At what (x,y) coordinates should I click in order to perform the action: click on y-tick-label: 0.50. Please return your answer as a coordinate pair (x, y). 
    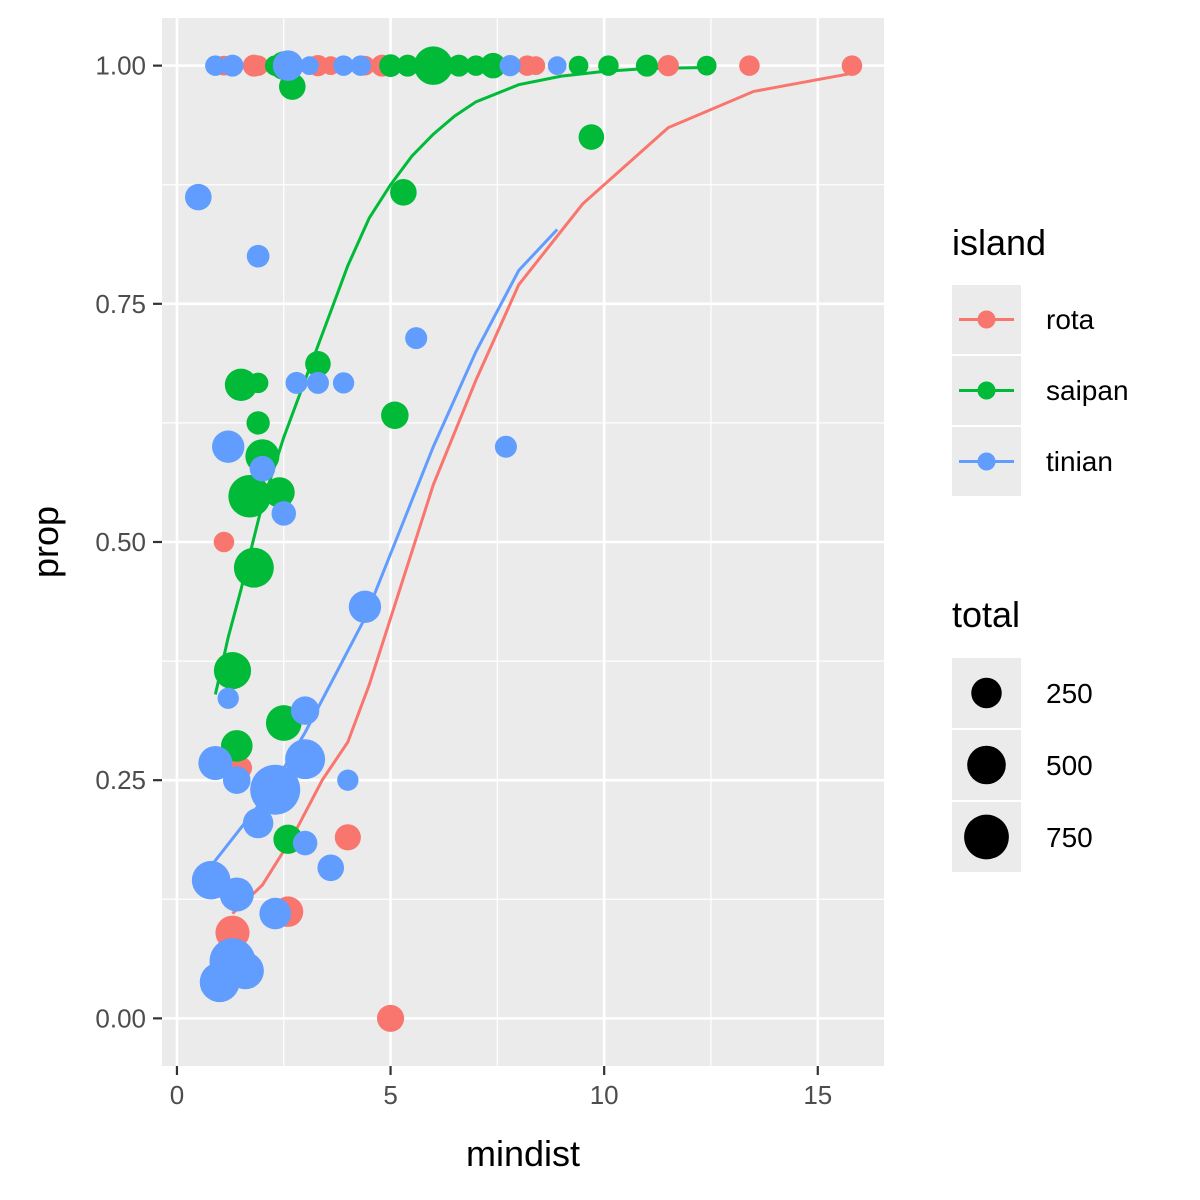
    Looking at the image, I should click on (120, 542).